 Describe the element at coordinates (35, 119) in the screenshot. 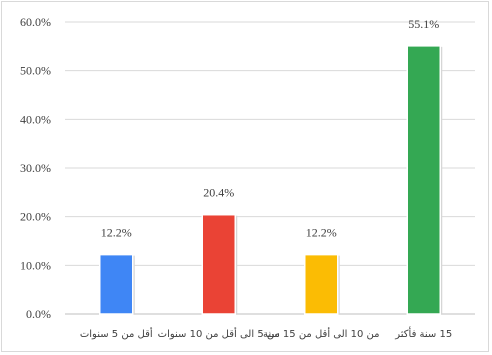

I see `y-tick-label: 40.0%` at that location.